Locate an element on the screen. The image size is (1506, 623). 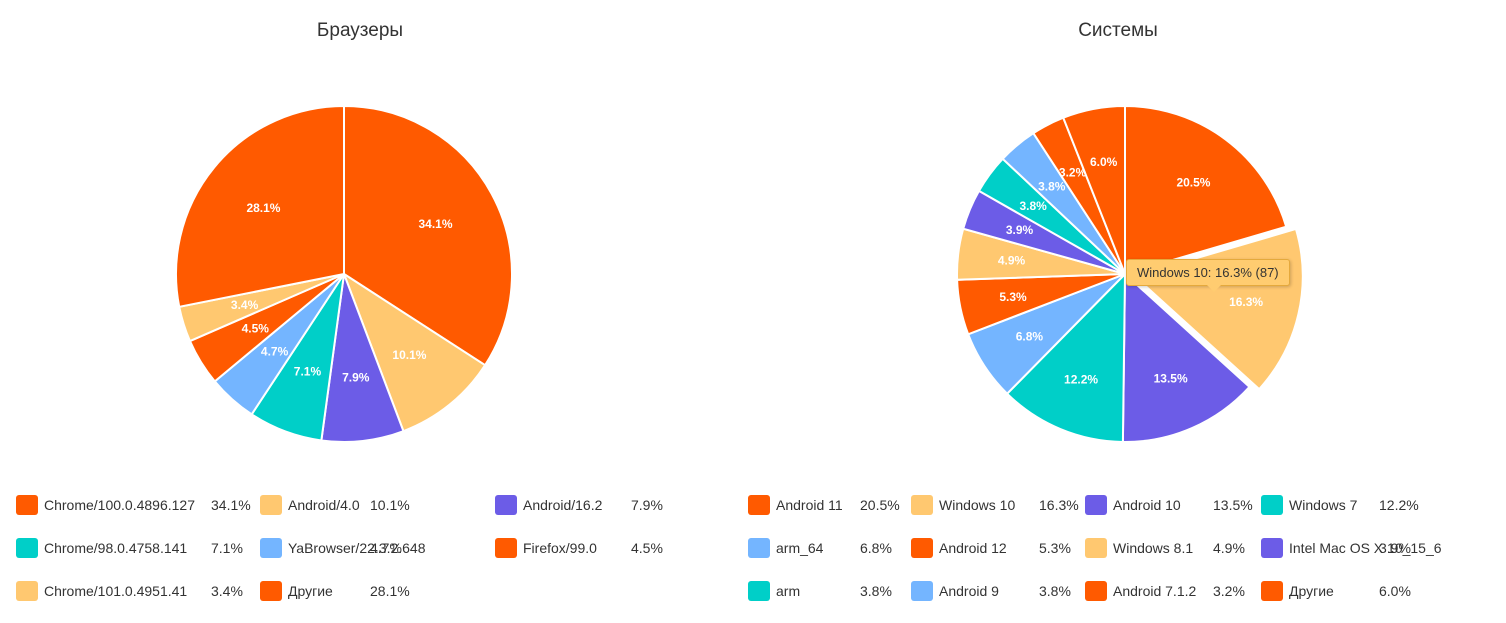
legend-percent: 7.1% is located at coordinates (227, 548).